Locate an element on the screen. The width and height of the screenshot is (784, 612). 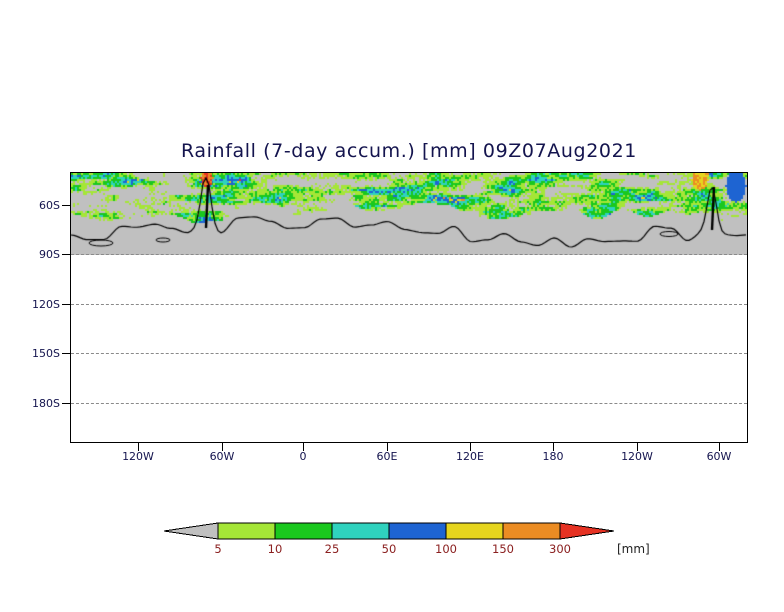
colorbar-label: 100 is located at coordinates (446, 549).